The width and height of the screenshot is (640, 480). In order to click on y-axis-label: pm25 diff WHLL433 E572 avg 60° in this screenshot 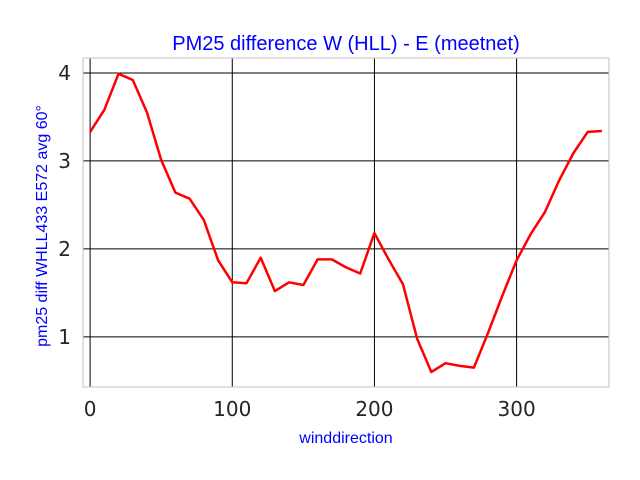, I will do `click(42, 226)`.